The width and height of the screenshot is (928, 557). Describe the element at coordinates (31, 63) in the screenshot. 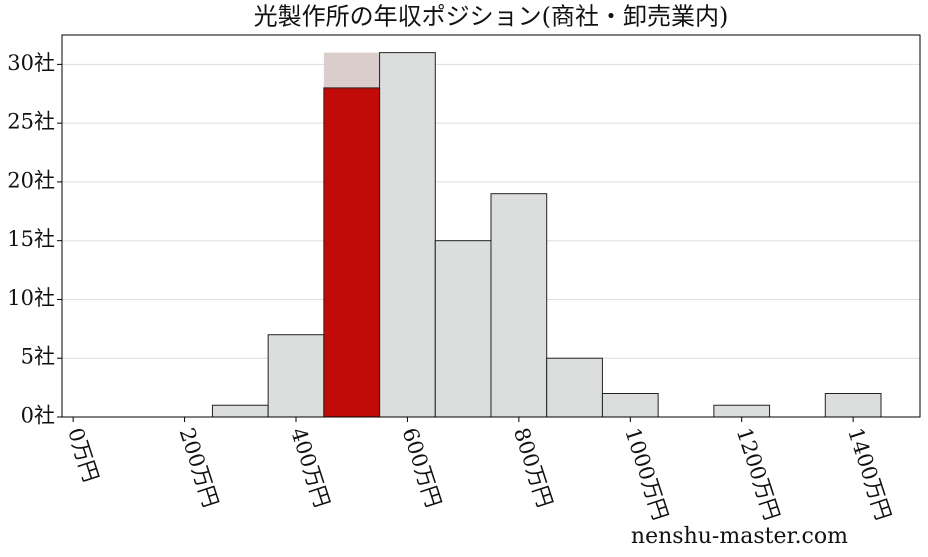

I see `y-tick-label: 30社` at that location.